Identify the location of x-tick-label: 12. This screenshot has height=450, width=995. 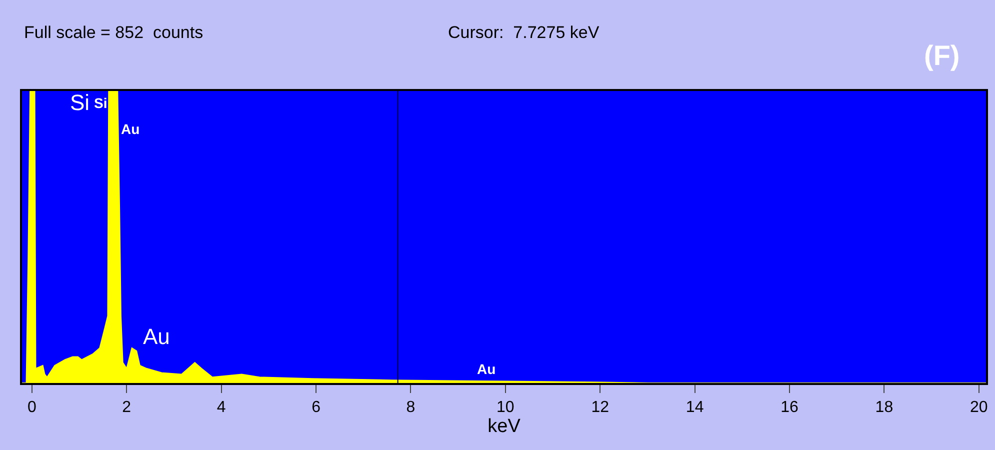
(600, 407).